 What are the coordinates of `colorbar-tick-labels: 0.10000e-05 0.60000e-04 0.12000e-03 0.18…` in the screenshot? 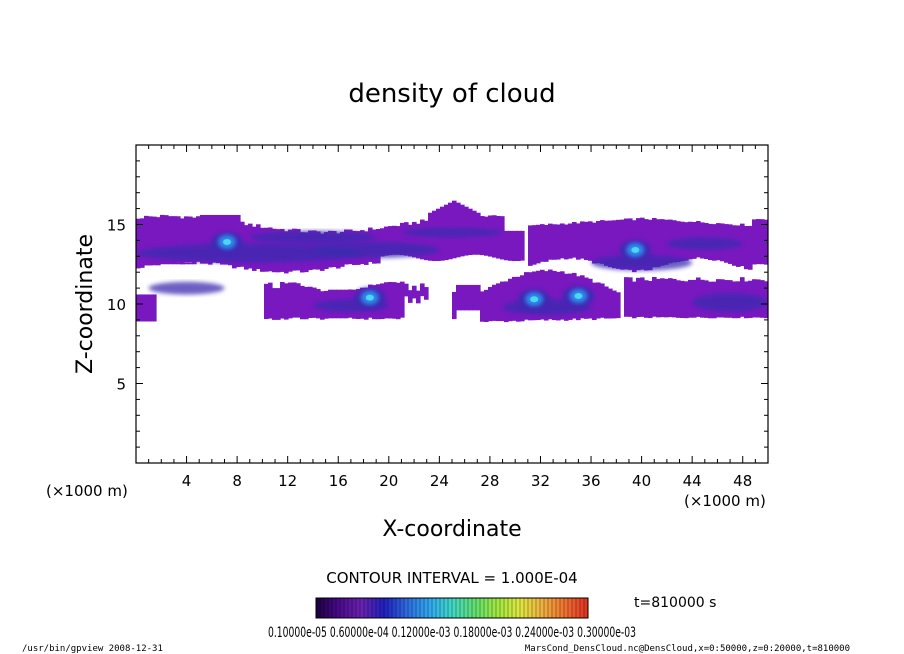 It's located at (452, 633).